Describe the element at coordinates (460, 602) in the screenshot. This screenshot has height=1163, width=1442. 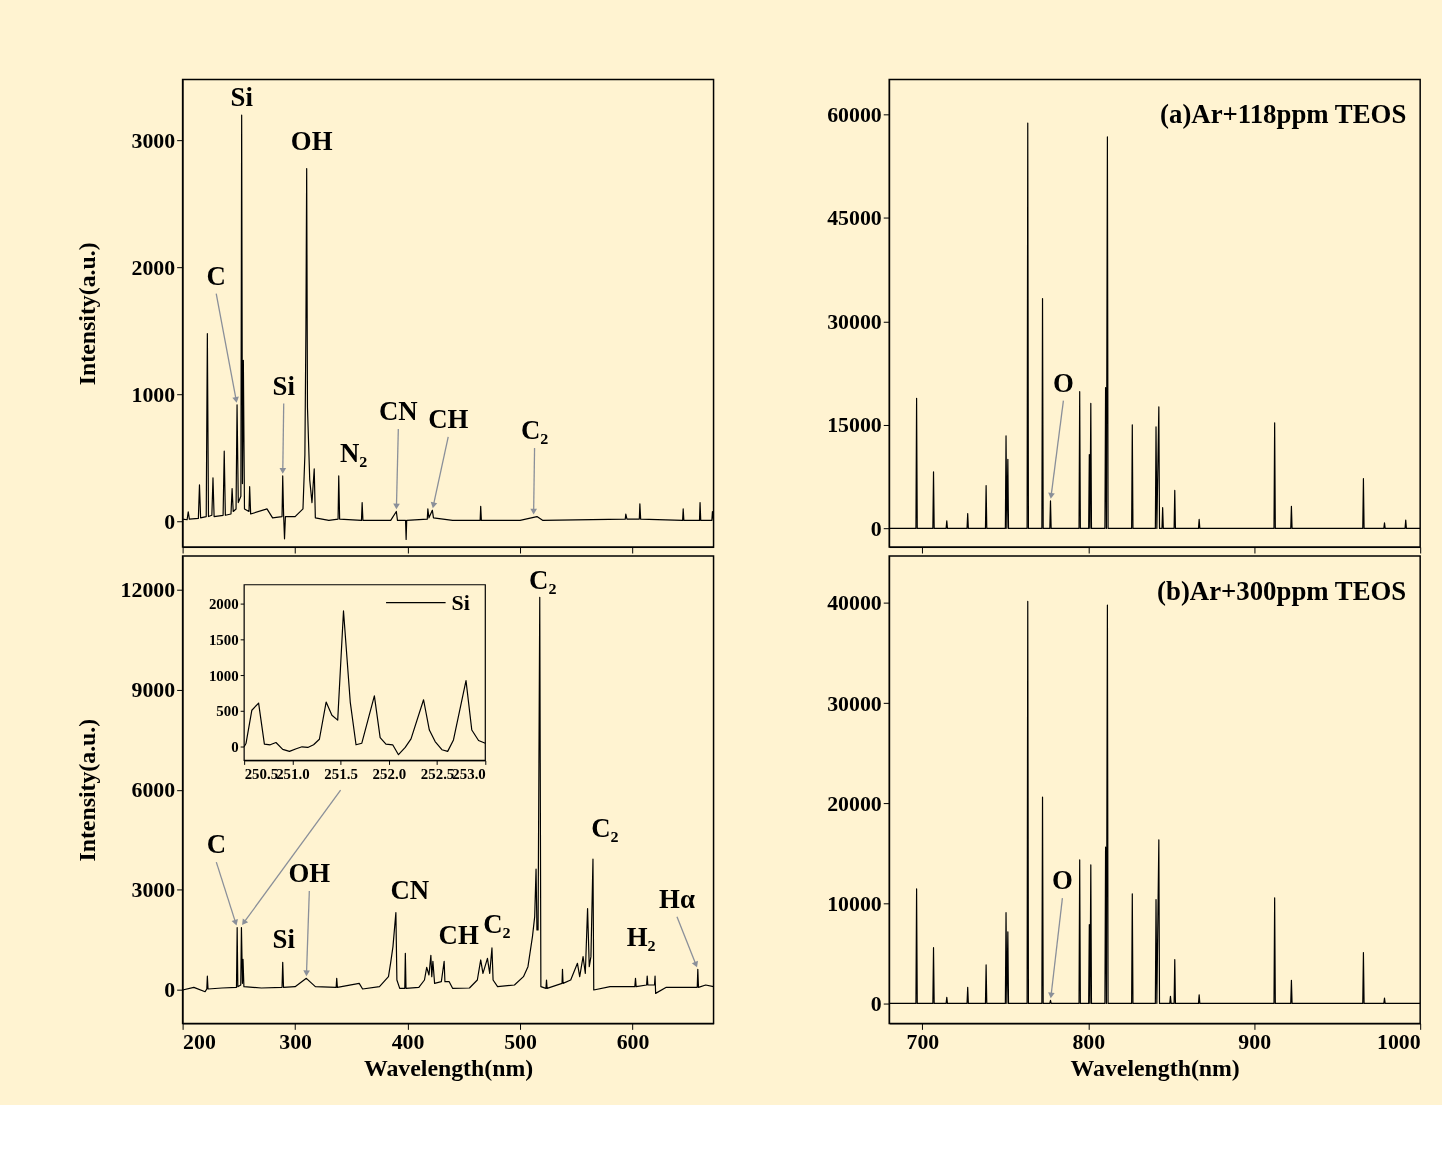
I see `legend-label: Si` at that location.